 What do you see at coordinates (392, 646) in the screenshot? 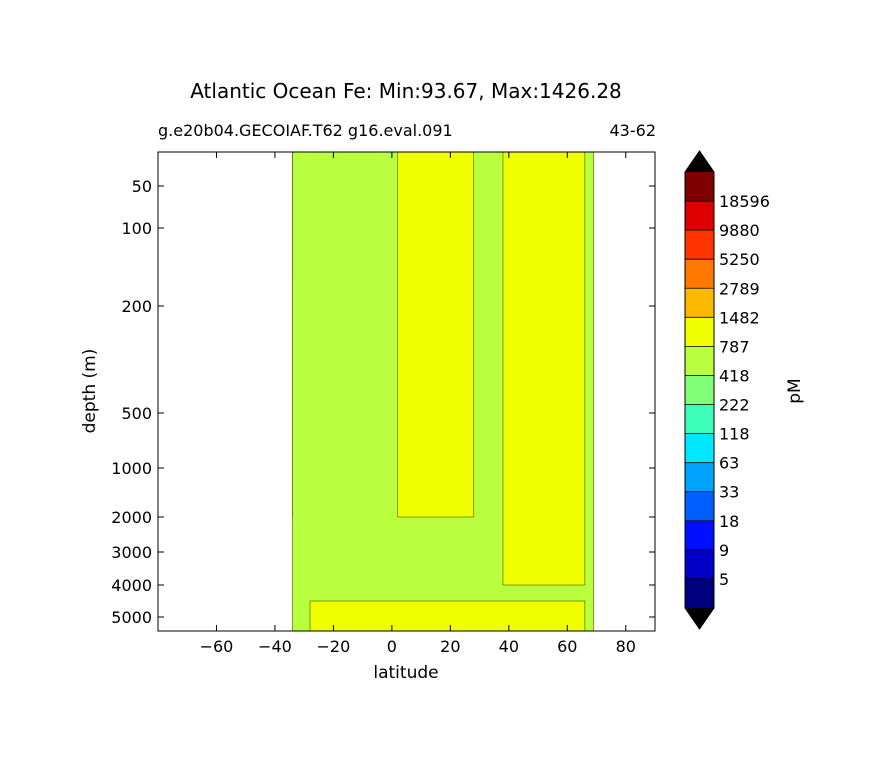
I see `x-tick-label: 0` at bounding box center [392, 646].